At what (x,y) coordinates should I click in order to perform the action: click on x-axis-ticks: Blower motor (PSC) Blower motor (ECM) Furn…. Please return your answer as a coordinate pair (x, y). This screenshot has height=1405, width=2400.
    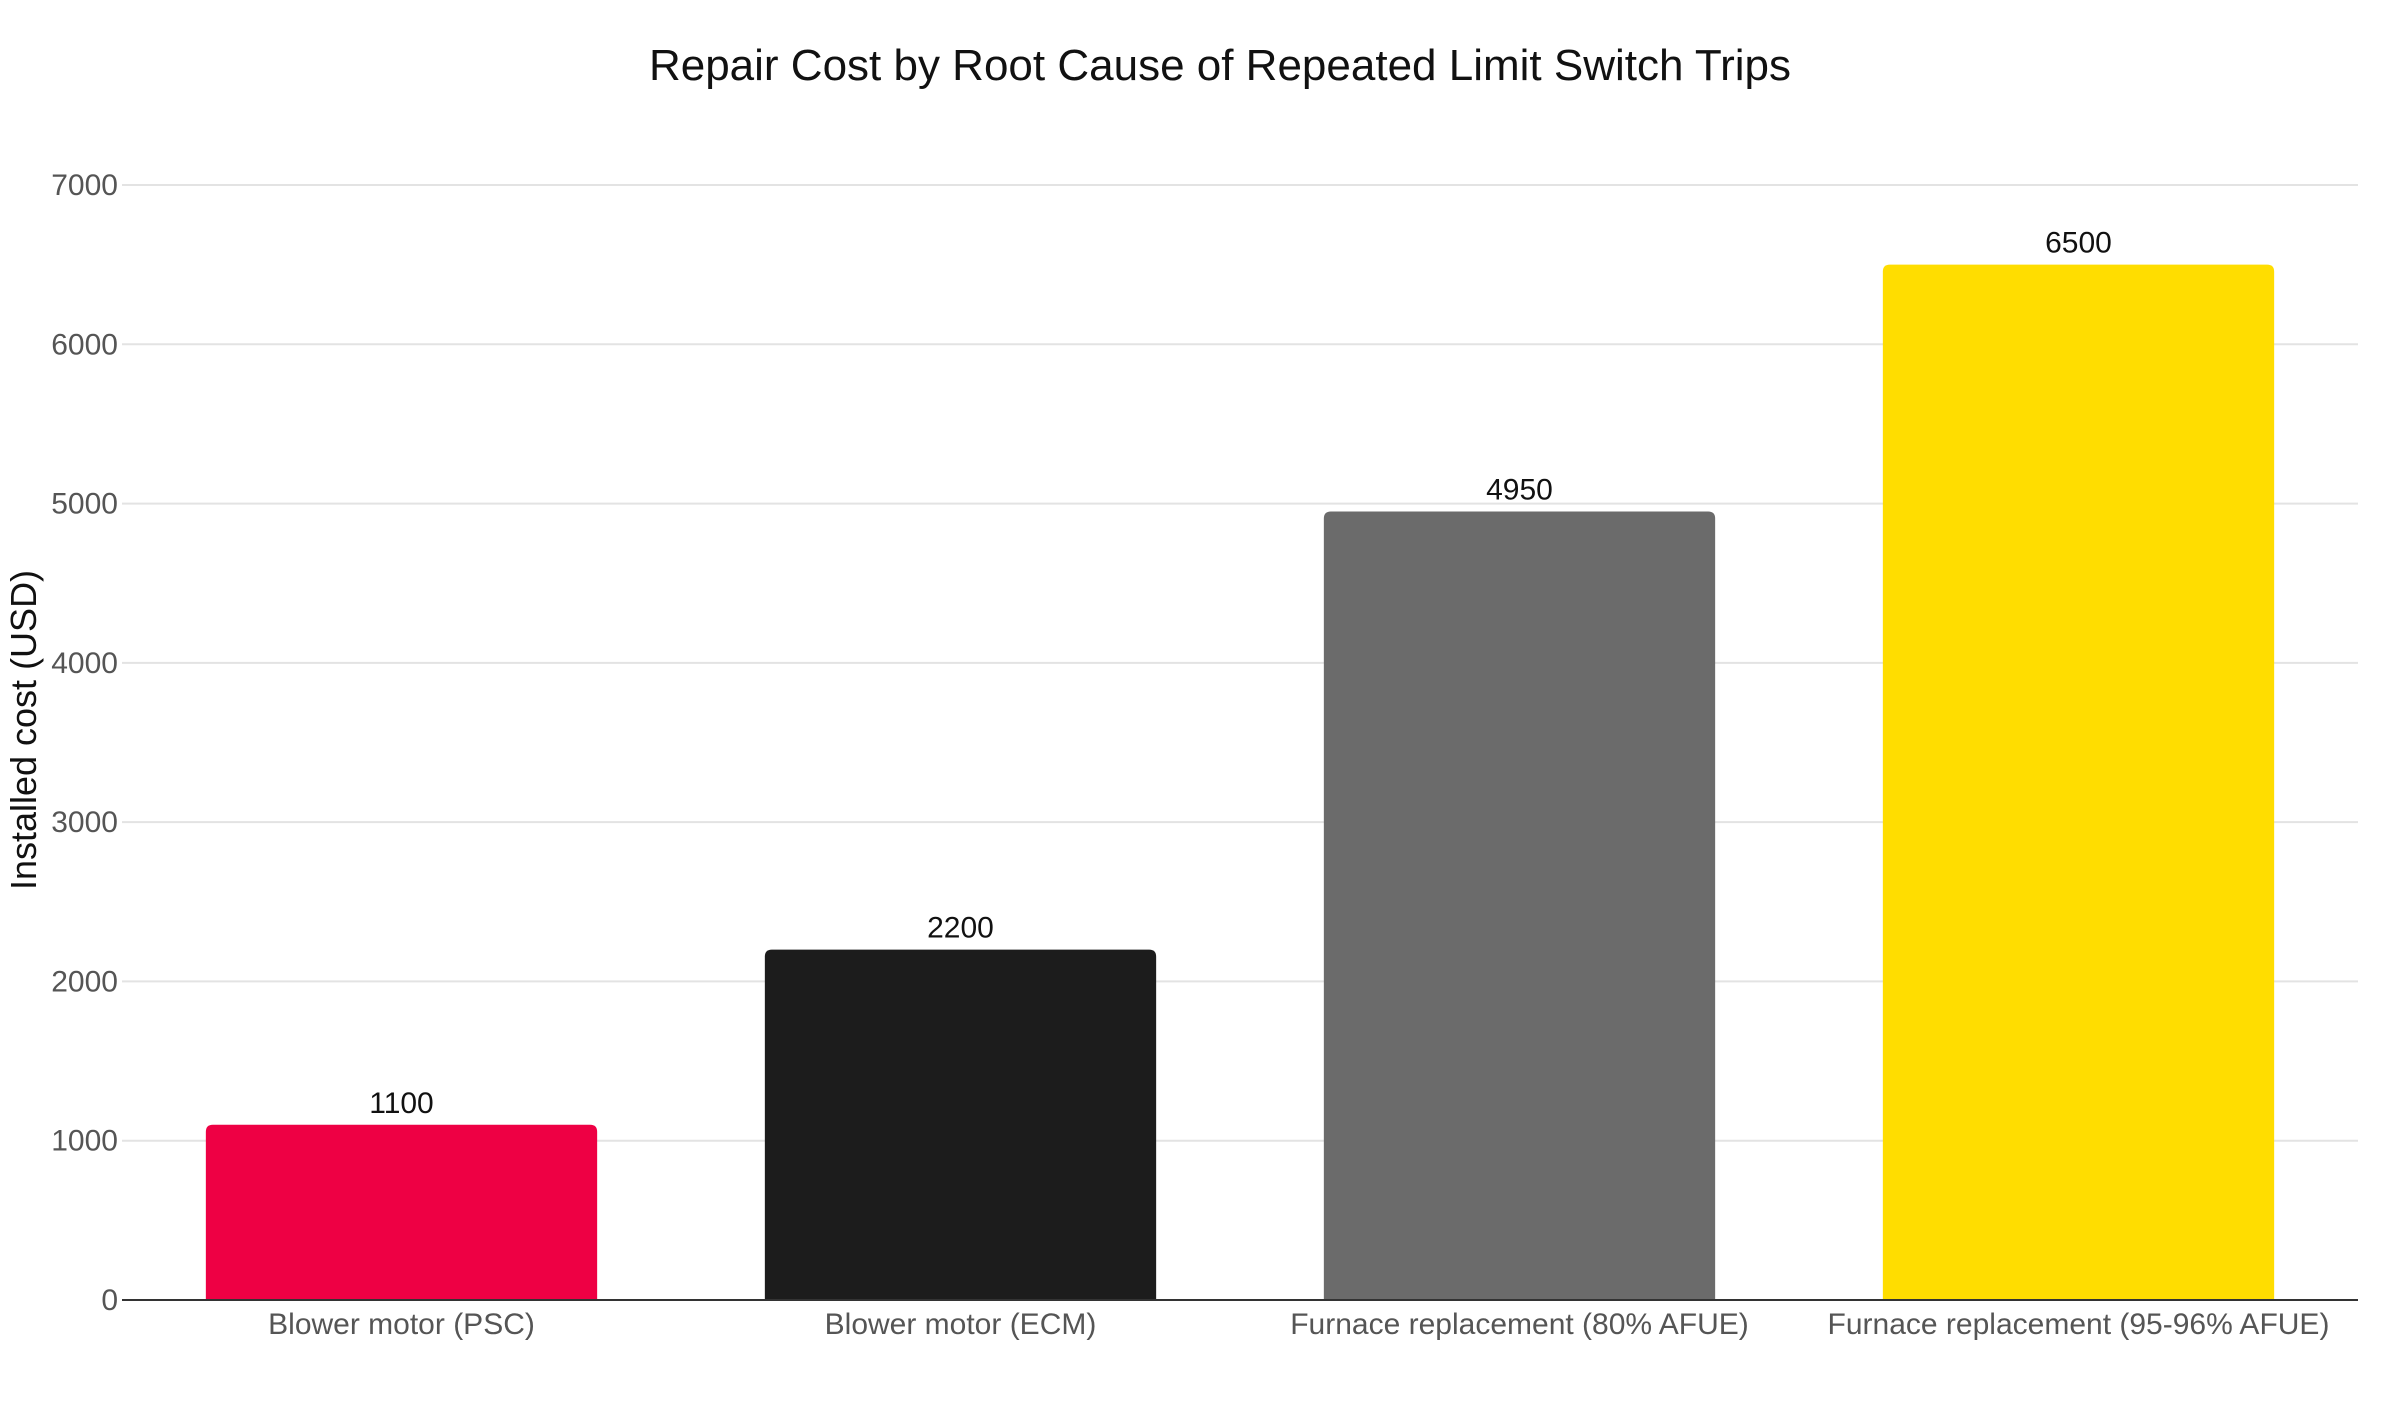
    Looking at the image, I should click on (1298, 1324).